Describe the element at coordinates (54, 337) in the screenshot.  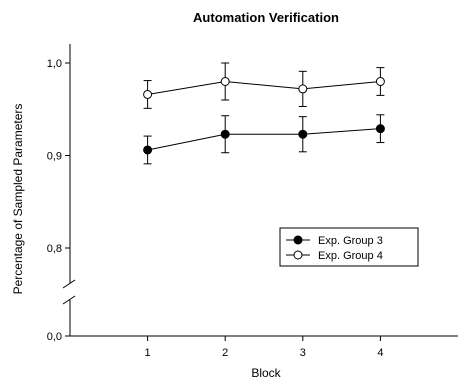
I see `y-tick-label: 0,0` at that location.